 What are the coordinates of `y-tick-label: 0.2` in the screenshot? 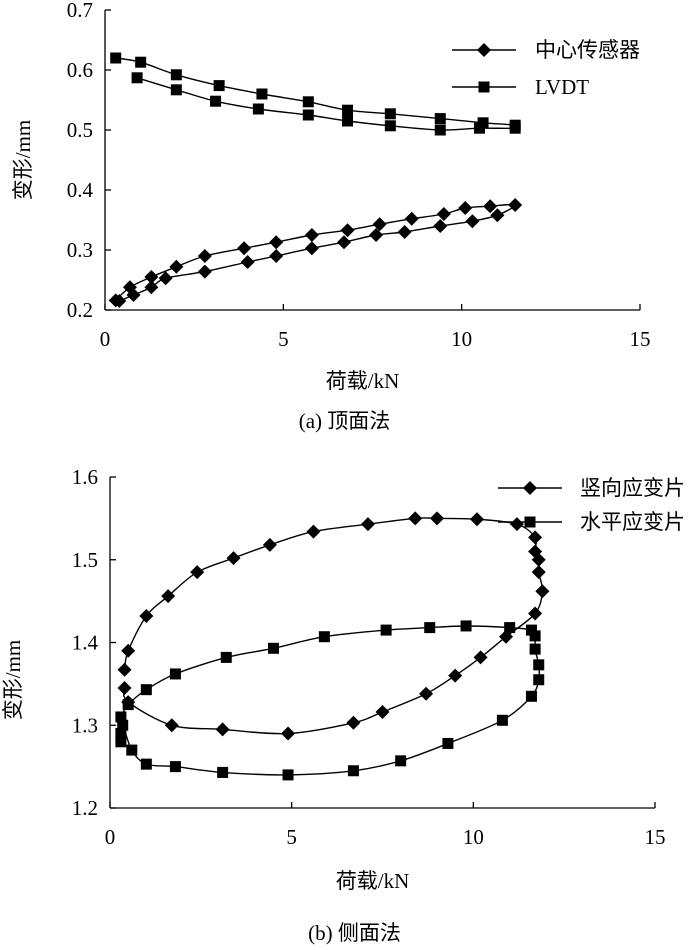 It's located at (80, 310).